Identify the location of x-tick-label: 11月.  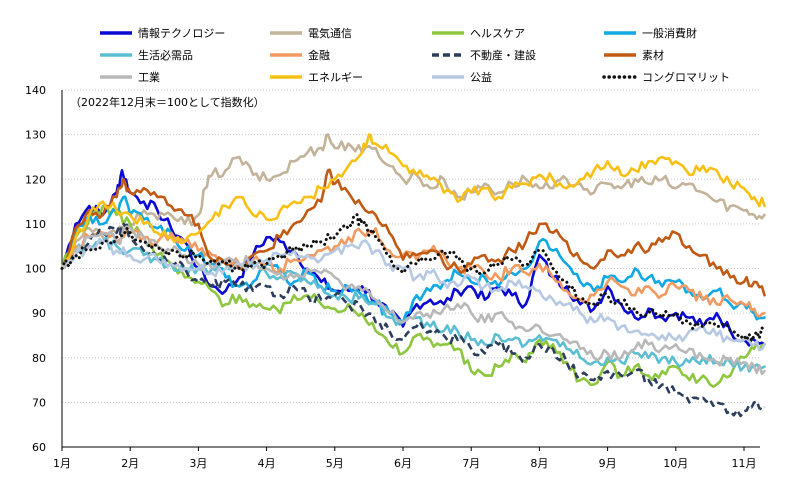
(744, 463).